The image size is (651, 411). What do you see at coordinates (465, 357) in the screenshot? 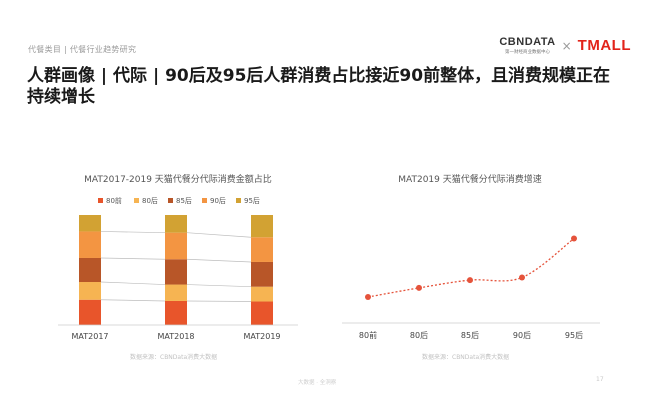
I see `line-chart-source: 数据来源：CBNData消费大数据` at bounding box center [465, 357].